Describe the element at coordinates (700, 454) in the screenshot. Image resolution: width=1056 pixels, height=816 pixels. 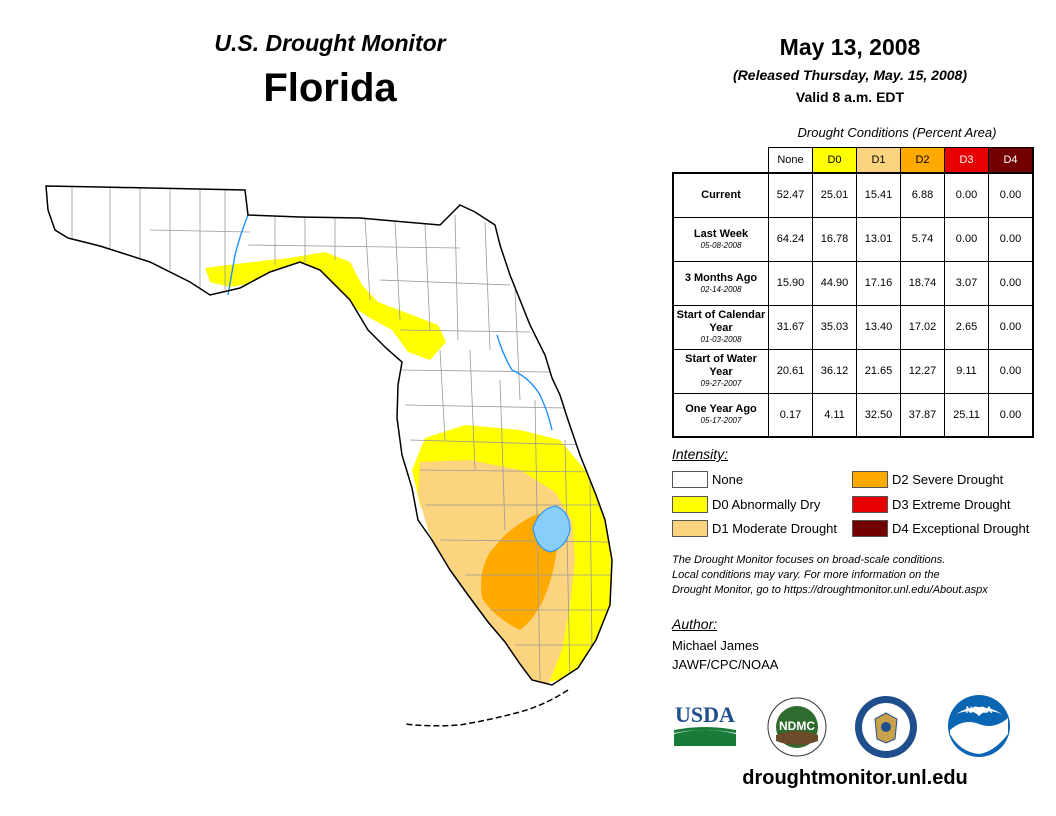
I see `legend-title: Intensity:` at that location.